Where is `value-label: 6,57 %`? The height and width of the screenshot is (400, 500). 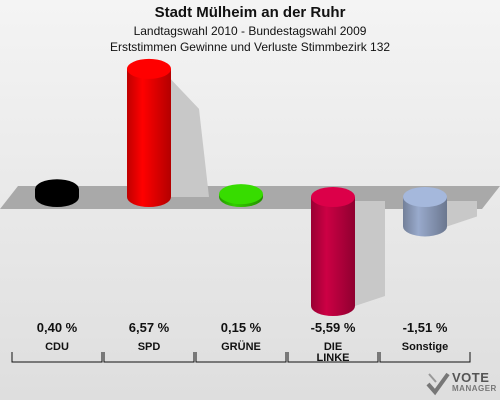 value-label: 6,57 % is located at coordinates (149, 327).